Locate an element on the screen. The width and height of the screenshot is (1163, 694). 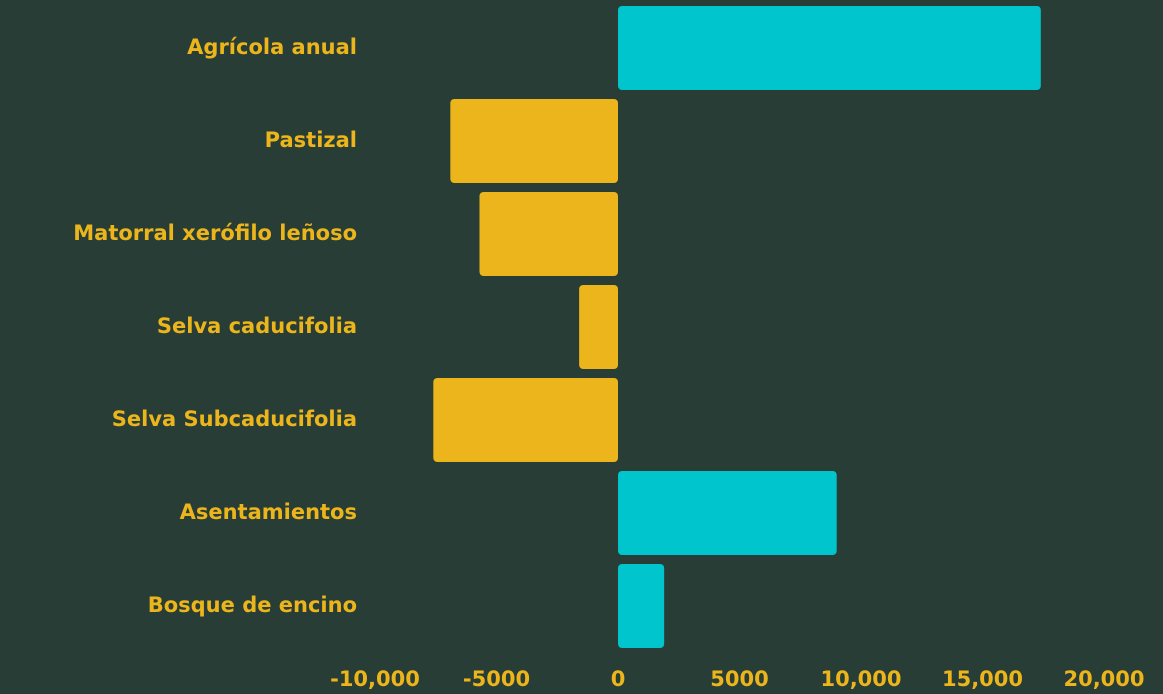
x-tick-label: -10,000 is located at coordinates (375, 679).